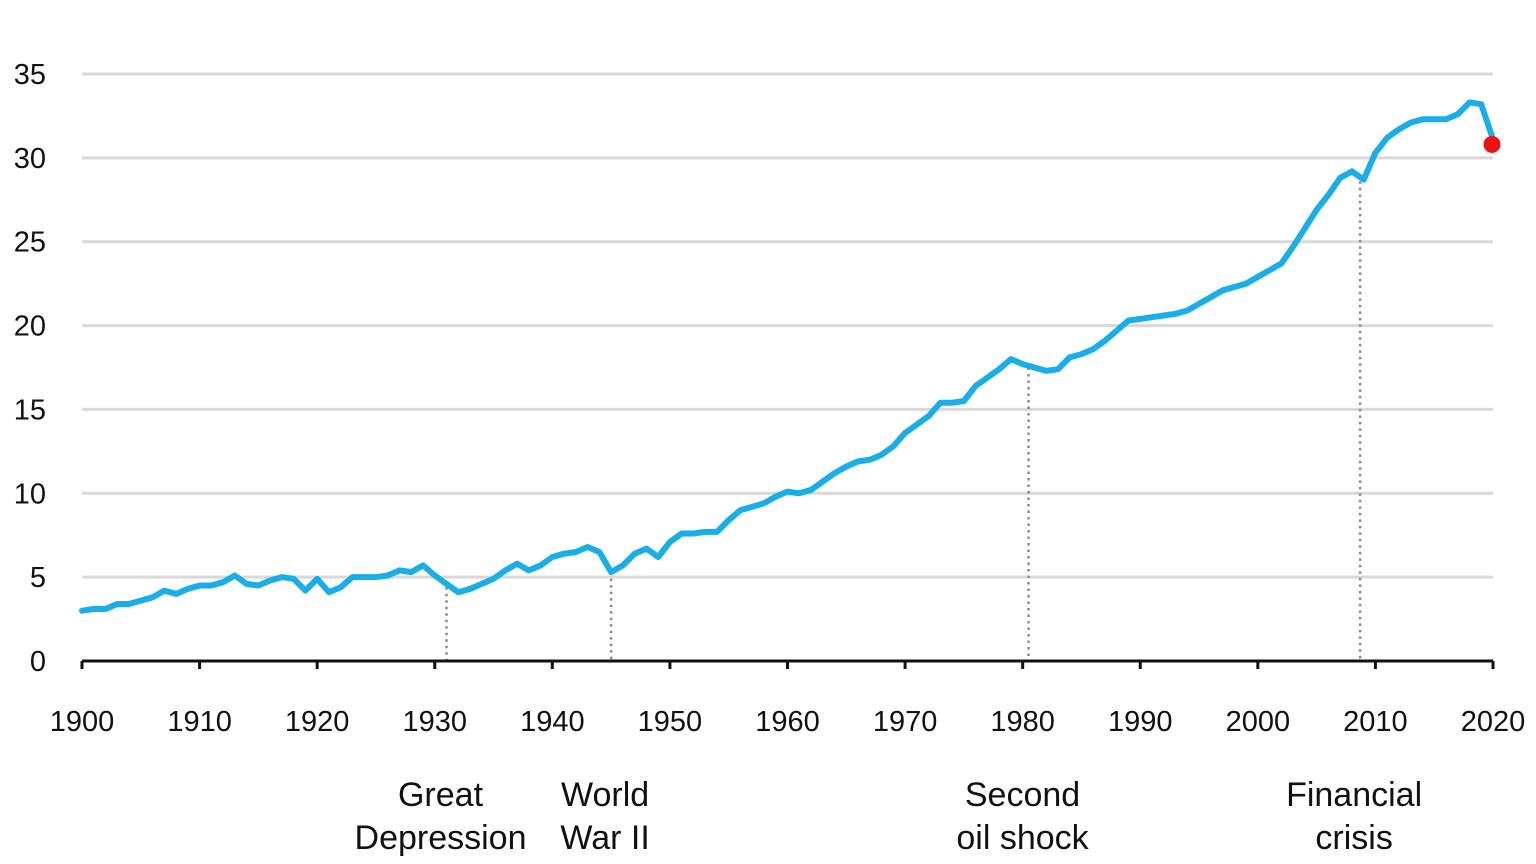 The image size is (1536, 864). I want to click on x-tick-label-1910: 1910, so click(199, 722).